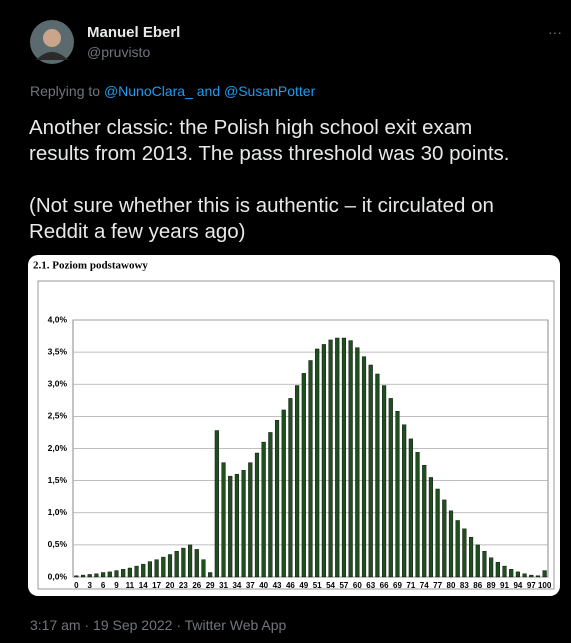 The width and height of the screenshot is (571, 643). Describe the element at coordinates (317, 585) in the screenshot. I see `x-tick-label: 51` at that location.